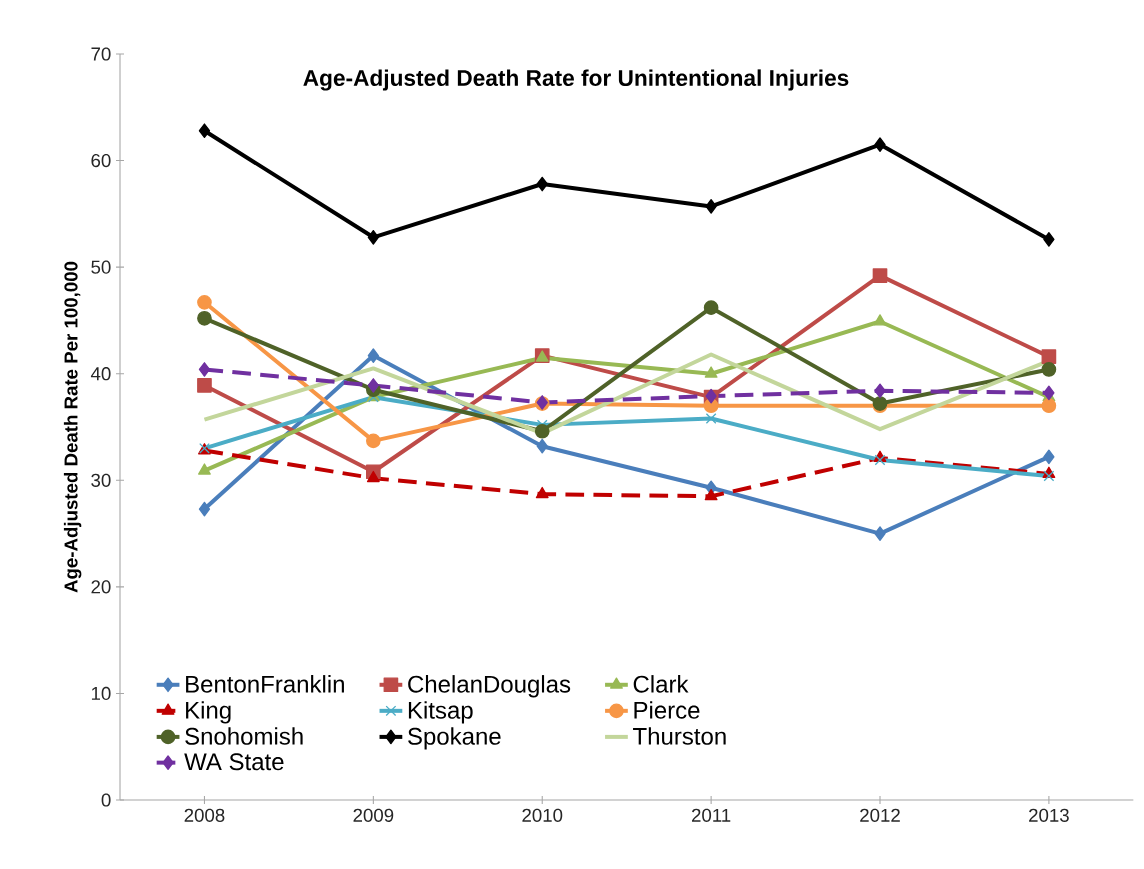 The width and height of the screenshot is (1144, 869). What do you see at coordinates (208, 712) in the screenshot?
I see `legend-label: King` at bounding box center [208, 712].